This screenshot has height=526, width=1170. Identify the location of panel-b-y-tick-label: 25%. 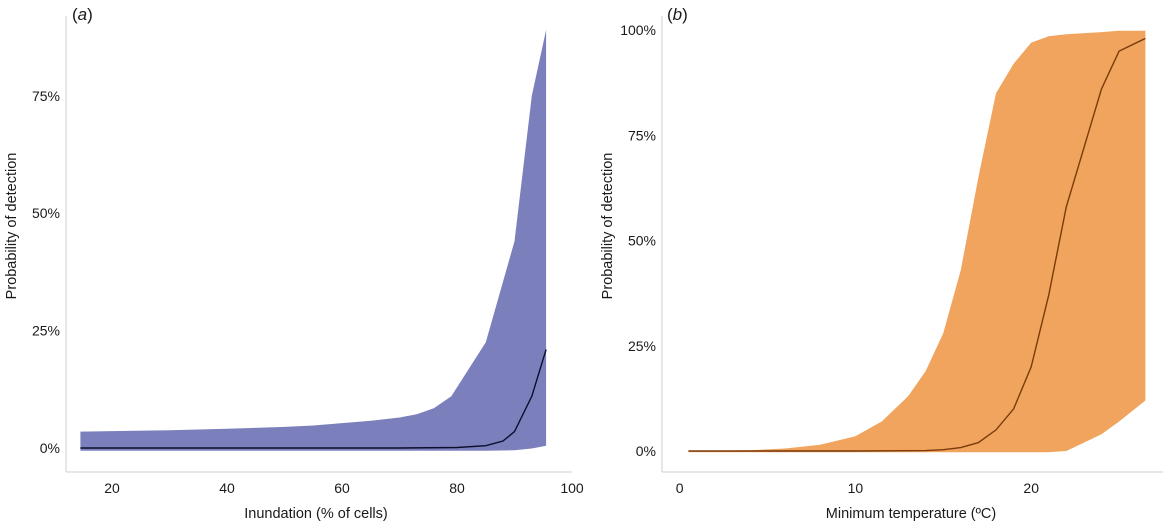
(642, 346).